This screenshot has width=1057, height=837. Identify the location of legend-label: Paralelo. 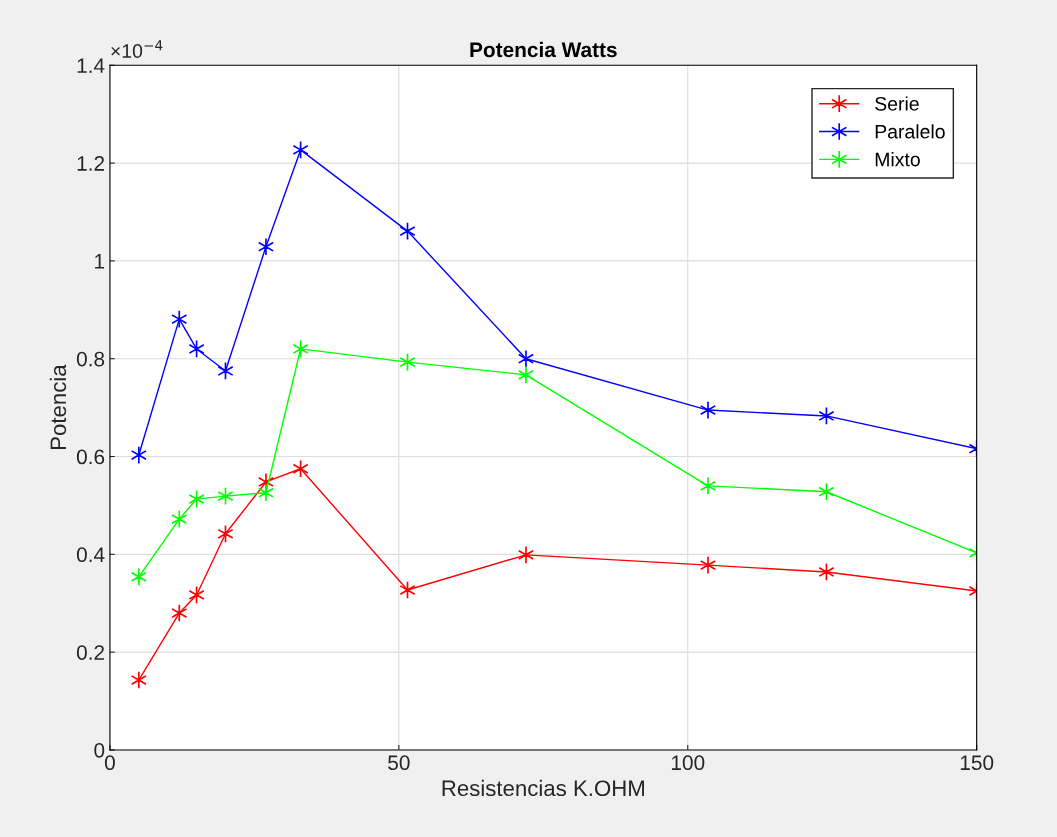
(910, 131).